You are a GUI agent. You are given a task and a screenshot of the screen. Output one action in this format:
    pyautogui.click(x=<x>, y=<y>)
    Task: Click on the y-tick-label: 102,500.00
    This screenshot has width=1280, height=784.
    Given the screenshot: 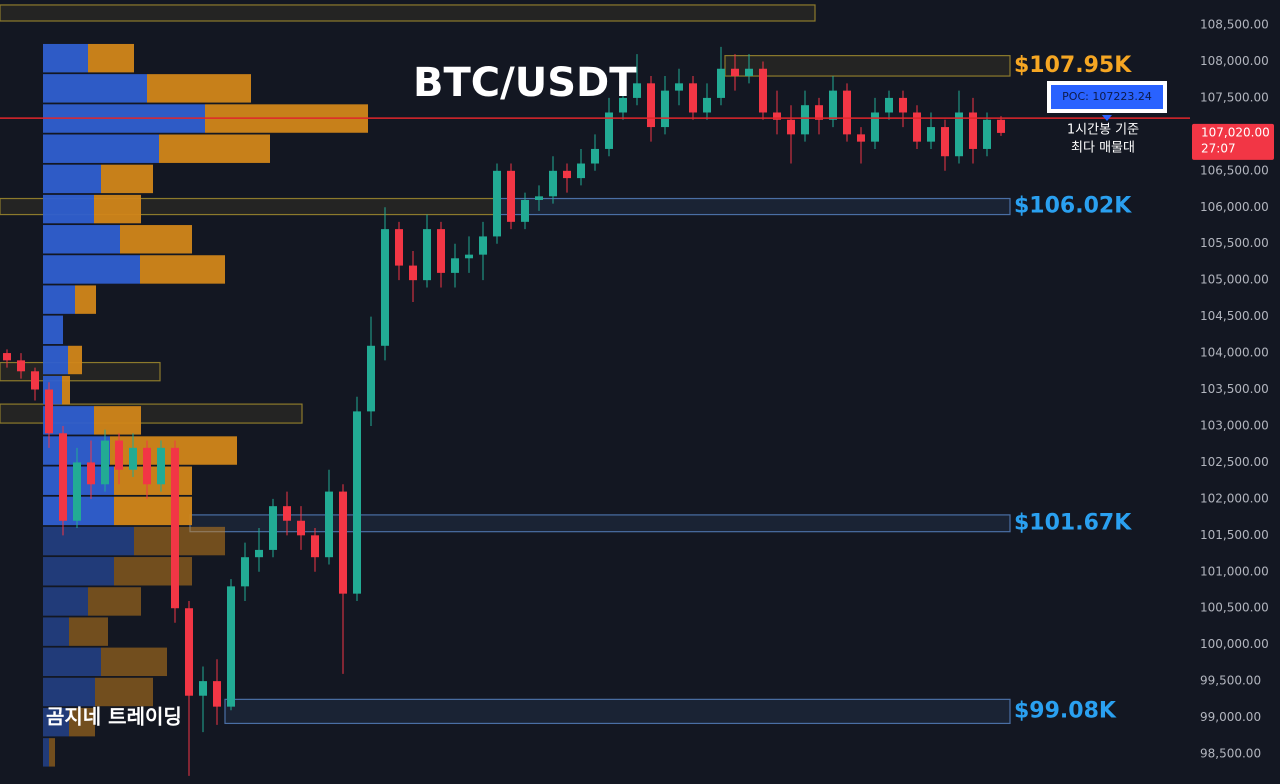 What is the action you would take?
    pyautogui.click(x=1234, y=462)
    